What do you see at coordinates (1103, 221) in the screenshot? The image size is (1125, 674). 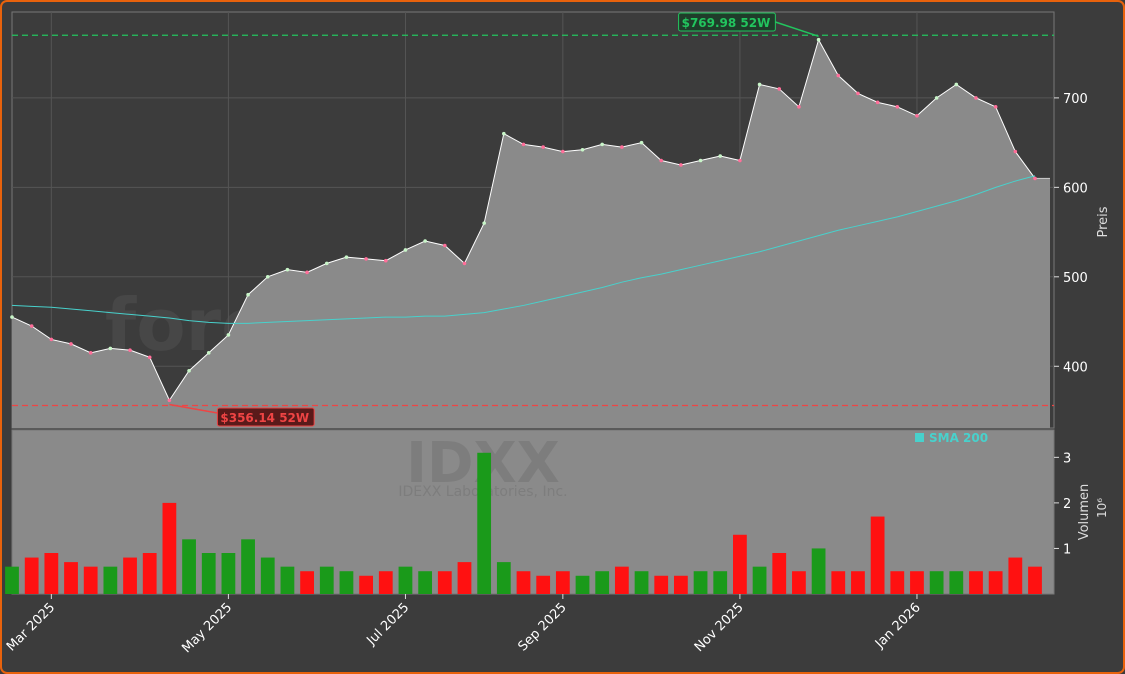 I see `y-axis-label: Preis` at bounding box center [1103, 221].